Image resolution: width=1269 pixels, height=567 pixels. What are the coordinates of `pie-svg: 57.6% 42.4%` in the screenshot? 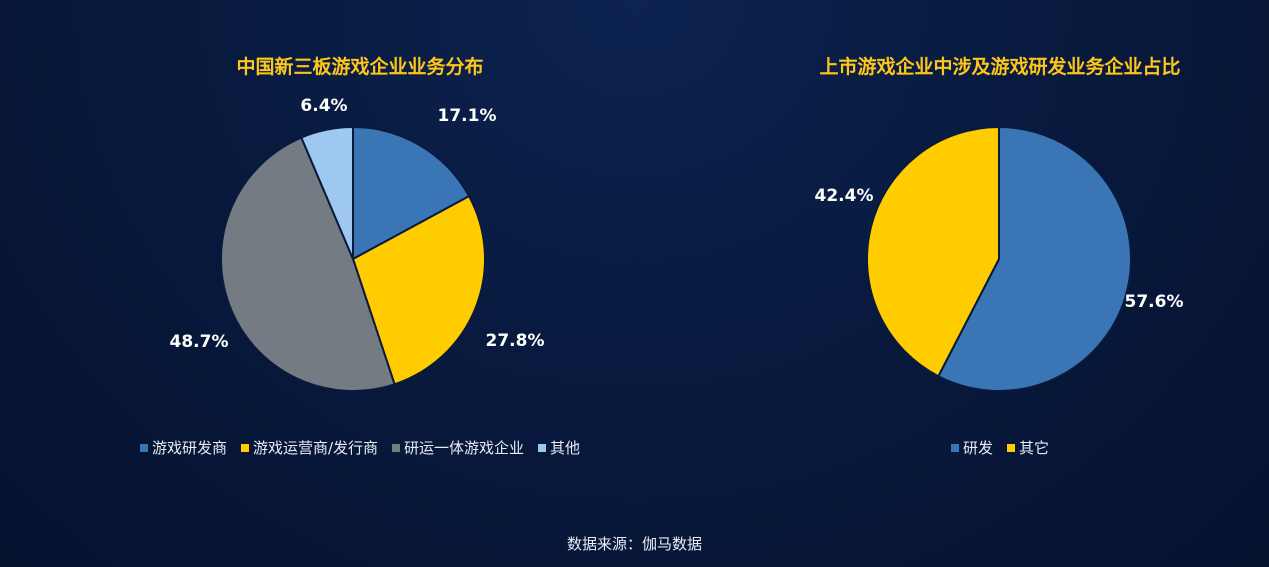 It's located at (999, 258).